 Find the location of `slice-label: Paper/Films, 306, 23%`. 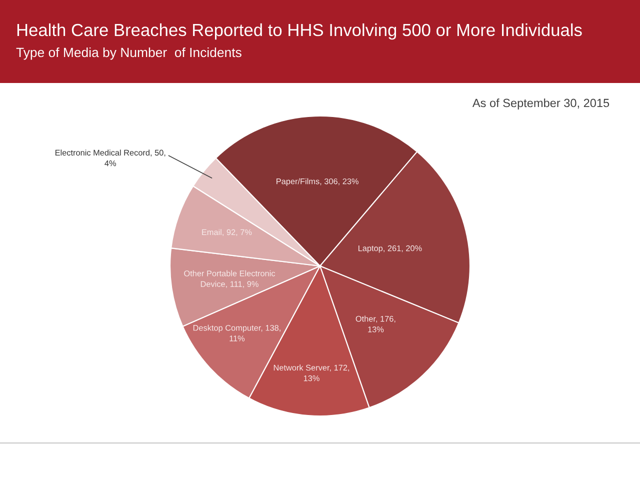

slice-label: Paper/Films, 306, 23% is located at coordinates (317, 182).